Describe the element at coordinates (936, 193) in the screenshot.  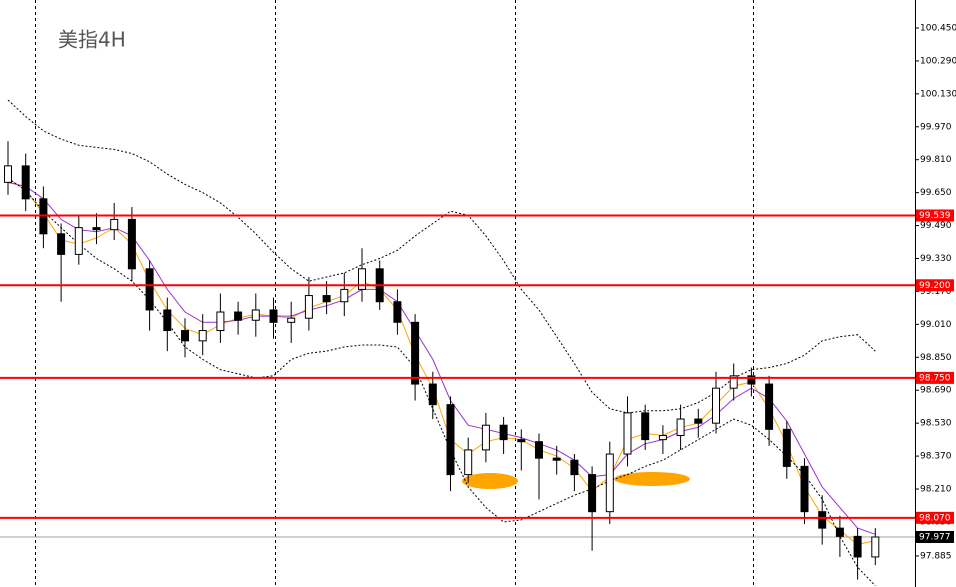
I see `y-tick-label: 99.650` at that location.